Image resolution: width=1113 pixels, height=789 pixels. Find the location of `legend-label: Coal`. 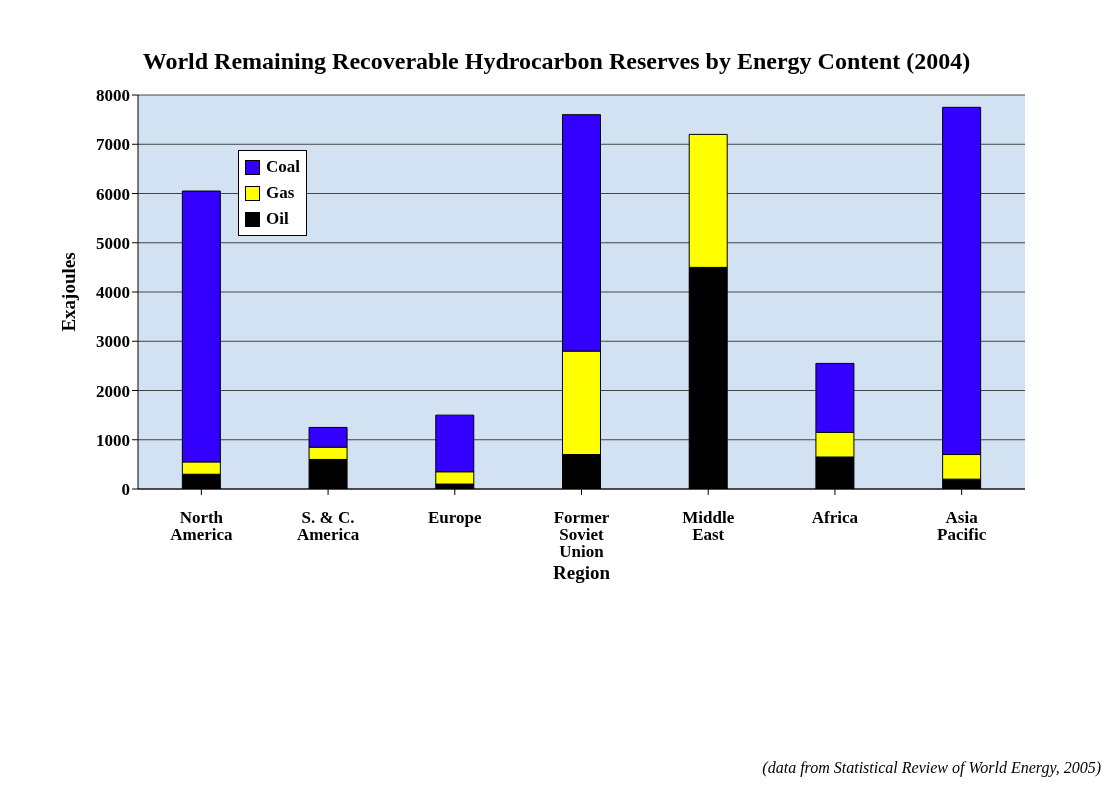

legend-label: Coal is located at coordinates (283, 167).